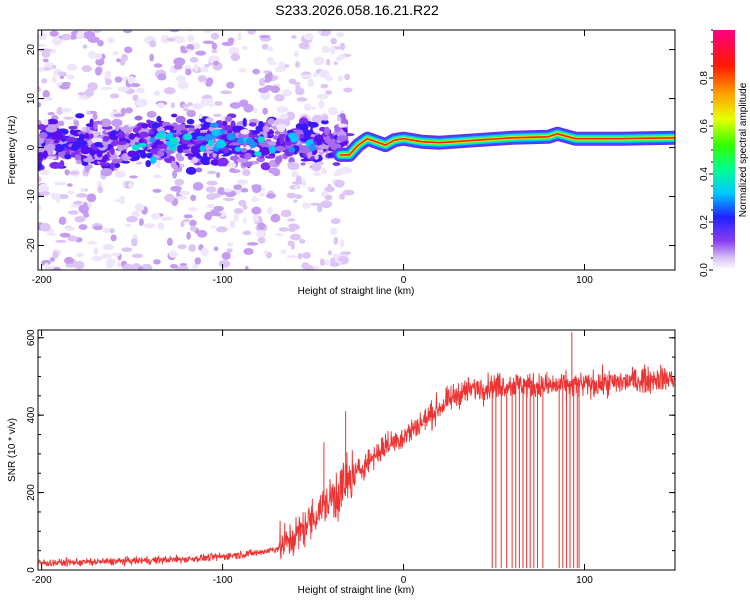 The image size is (750, 600). Describe the element at coordinates (31, 492) in the screenshot. I see `snr-y-tick-label: 200` at that location.